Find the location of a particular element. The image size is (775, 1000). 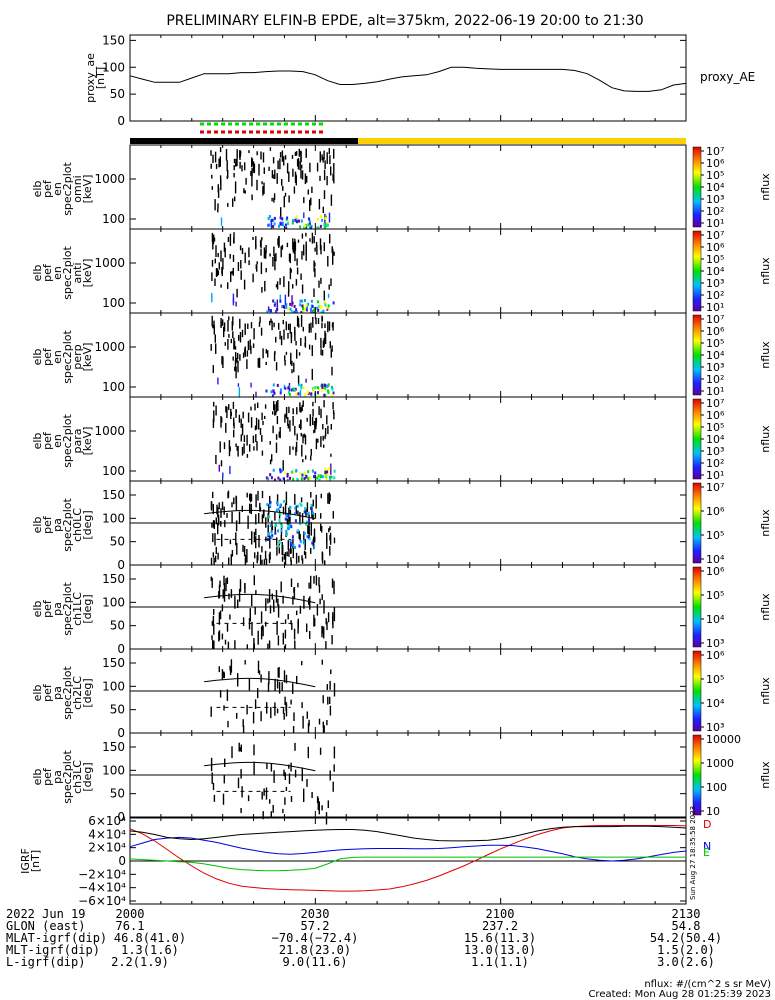

footer-label: MLAT-igrf(dip) is located at coordinates (57, 938).